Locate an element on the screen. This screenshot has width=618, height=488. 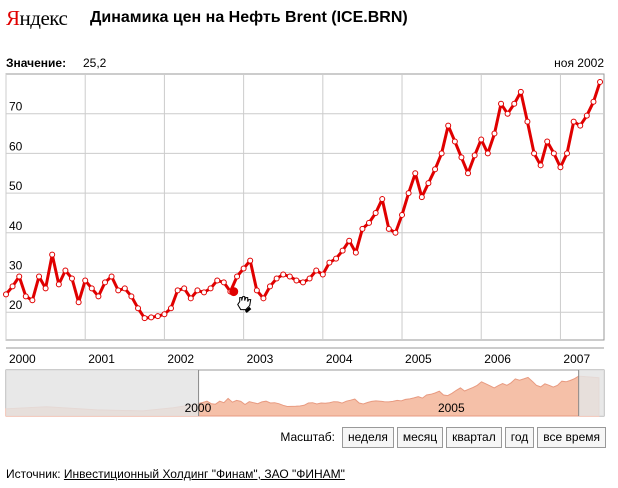
logo-first-letter: Я is located at coordinates (13, 18).